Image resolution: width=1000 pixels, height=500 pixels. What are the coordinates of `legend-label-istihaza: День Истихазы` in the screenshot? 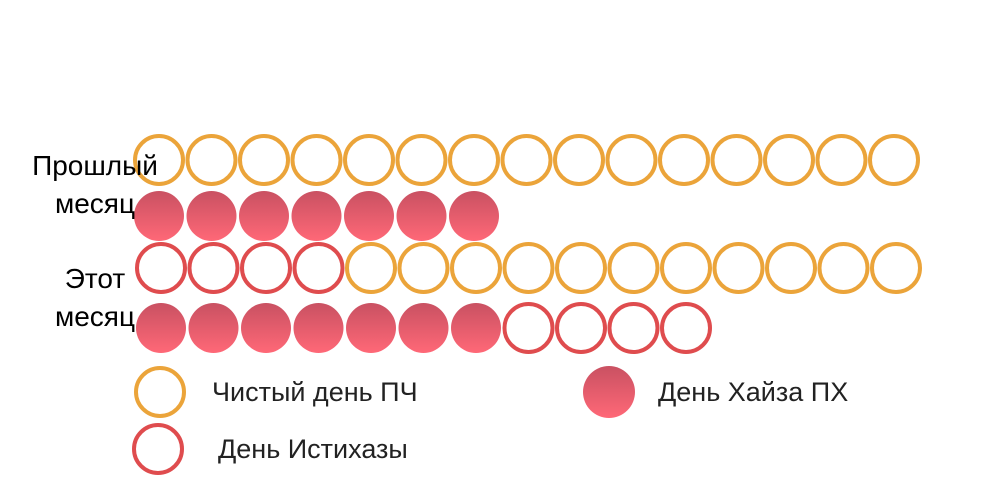 It's located at (313, 449).